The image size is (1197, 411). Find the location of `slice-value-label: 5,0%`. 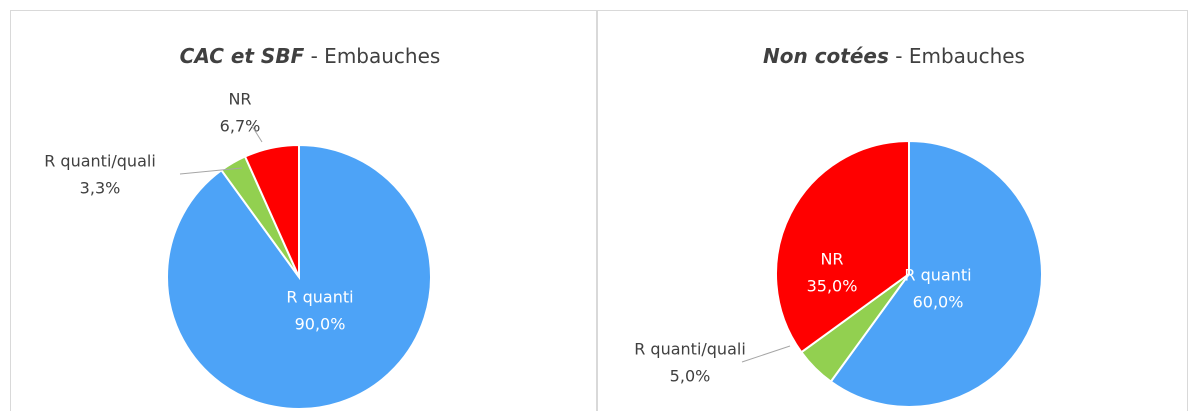

slice-value-label: 5,0% is located at coordinates (690, 376).